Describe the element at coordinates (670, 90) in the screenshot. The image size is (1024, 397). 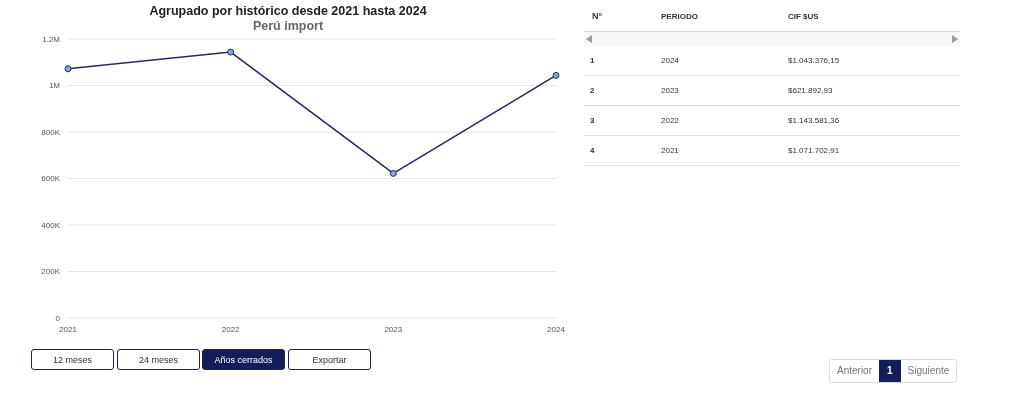
I see `category-label: 2023` at that location.